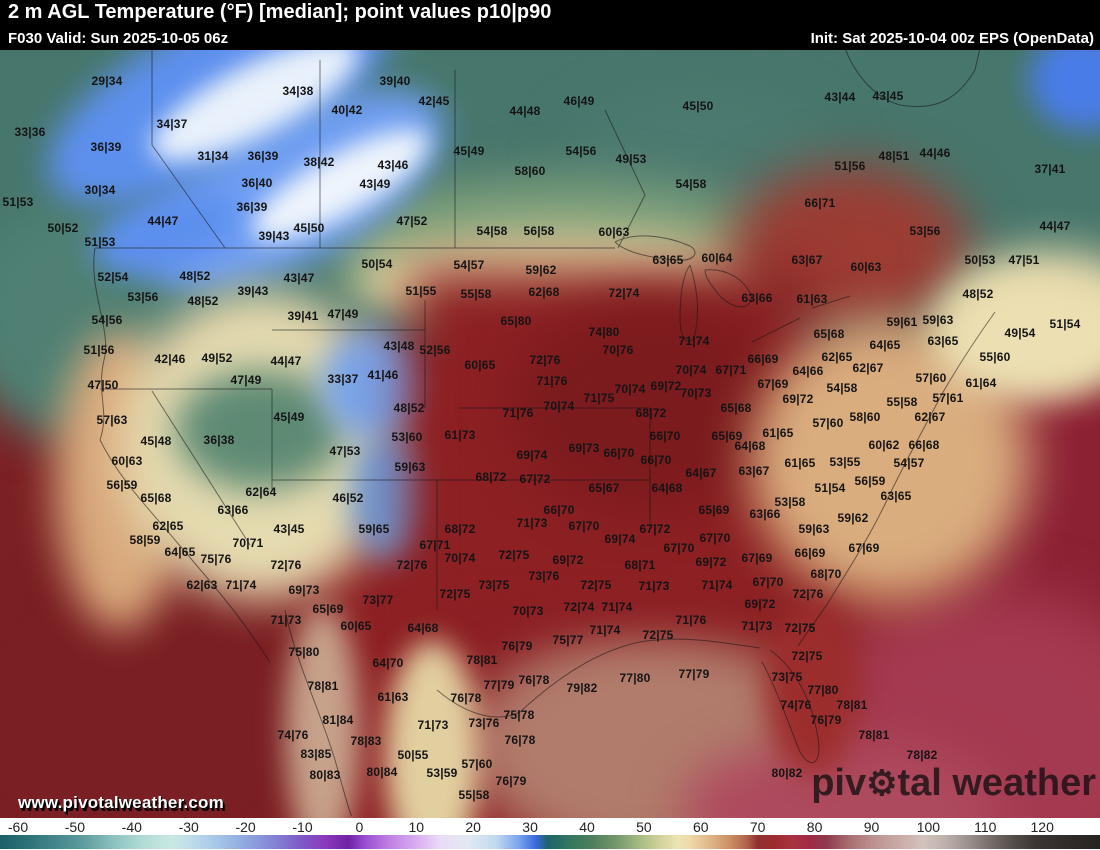 This screenshot has height=850, width=1100. What do you see at coordinates (928, 827) in the screenshot?
I see `color-scale-tick-label: 100` at bounding box center [928, 827].